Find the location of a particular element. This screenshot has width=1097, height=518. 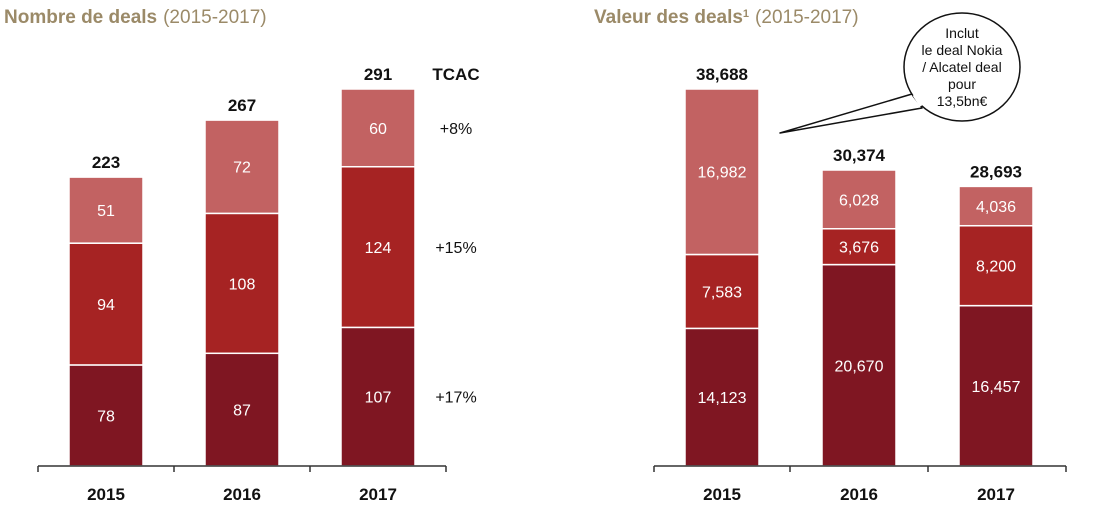

callout-text-line-2: / Alcatel deal is located at coordinates (961, 67).